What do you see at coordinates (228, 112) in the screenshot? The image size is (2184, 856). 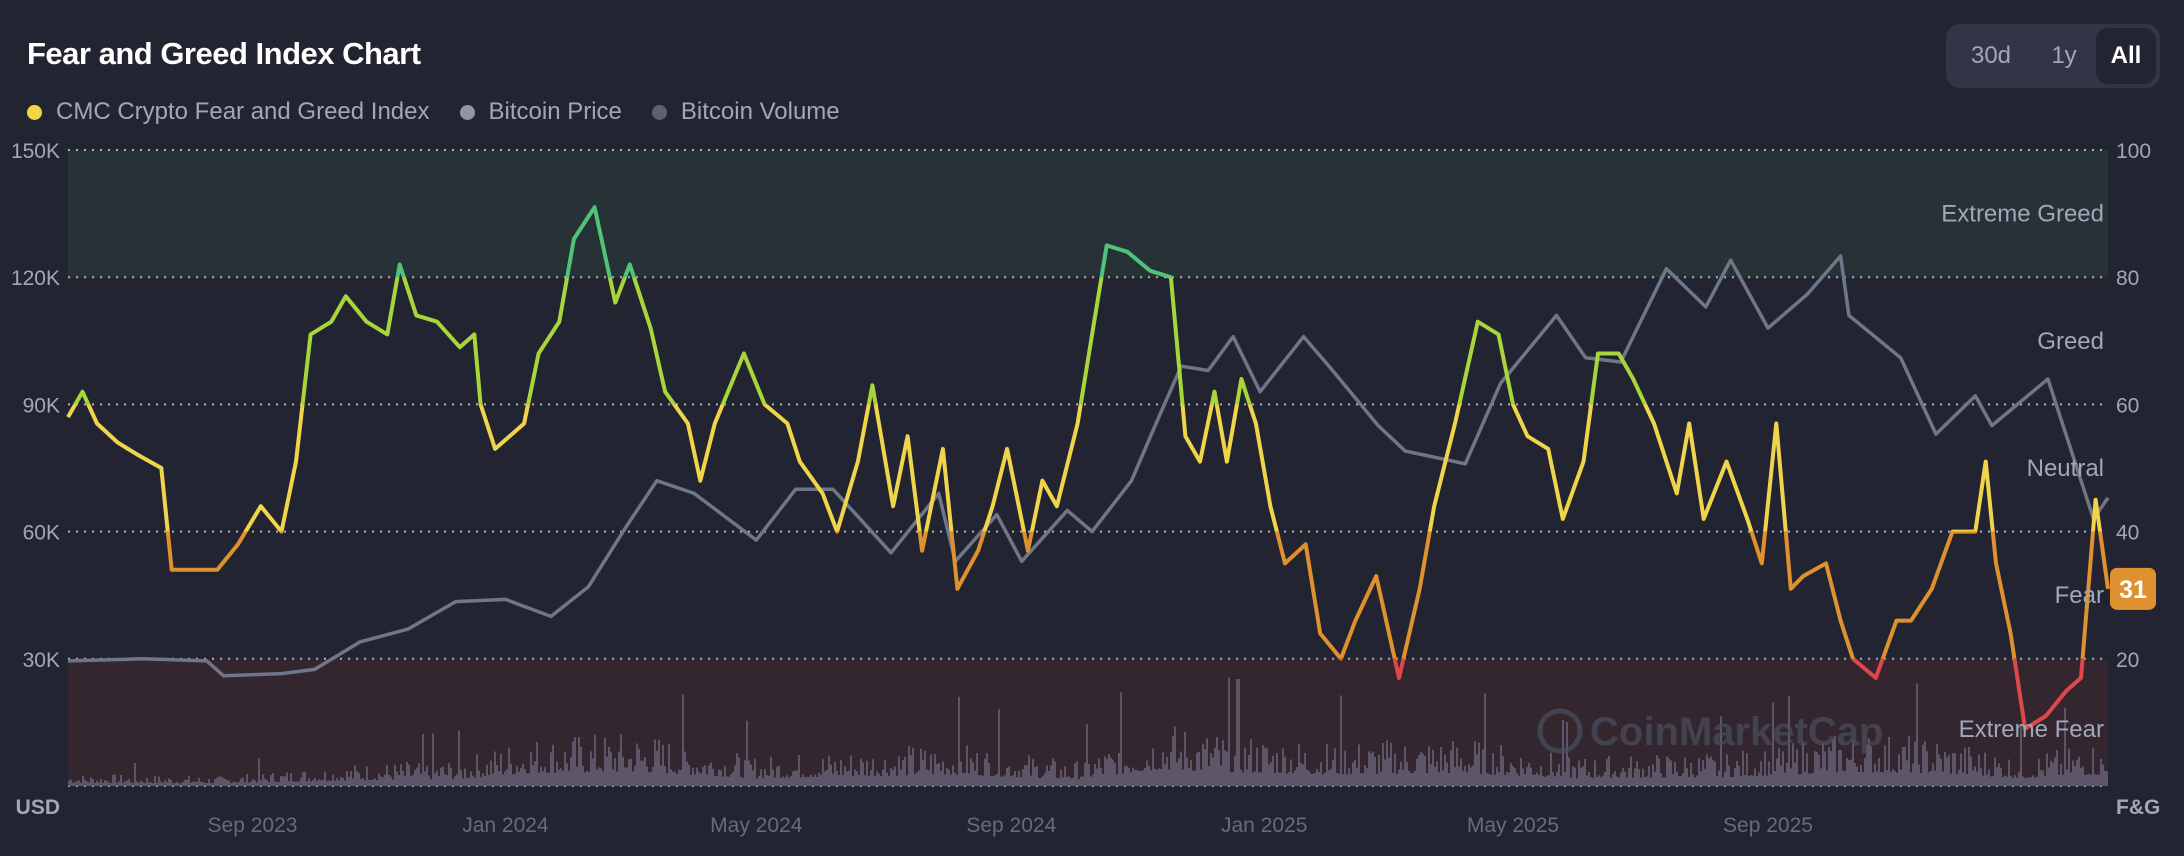 I see `legend-item-fear-greed: CMC Crypto Fear and Greed Index` at bounding box center [228, 112].